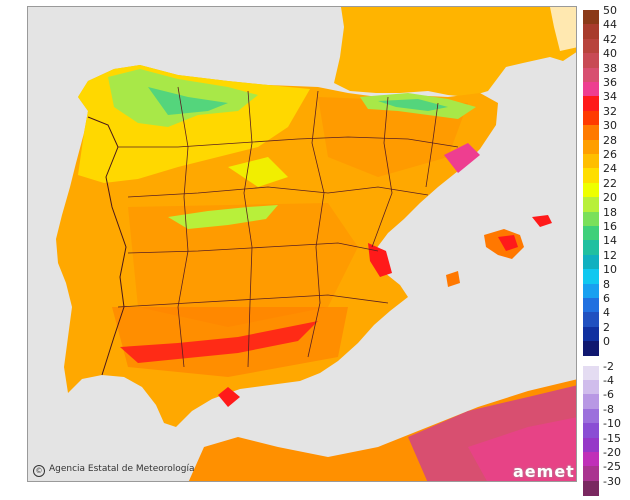  Describe the element at coordinates (612, 481) in the screenshot. I see `scale-label: -30` at that location.